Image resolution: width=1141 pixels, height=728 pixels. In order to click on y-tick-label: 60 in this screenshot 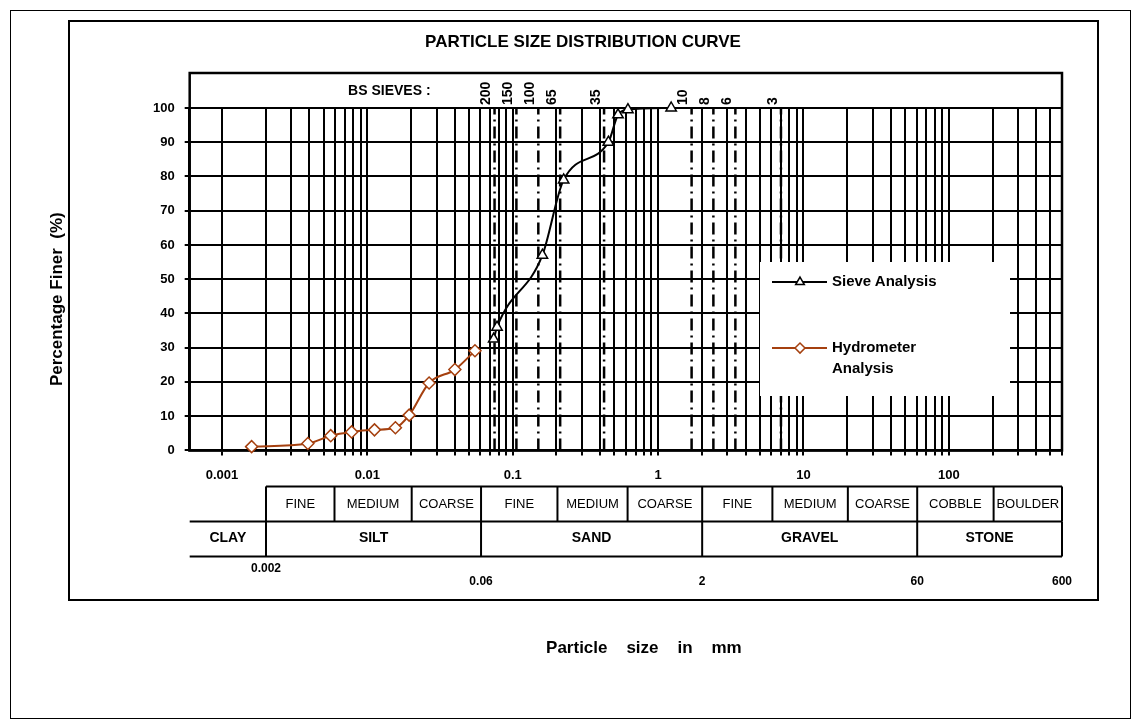, I will do `click(167, 244)`.